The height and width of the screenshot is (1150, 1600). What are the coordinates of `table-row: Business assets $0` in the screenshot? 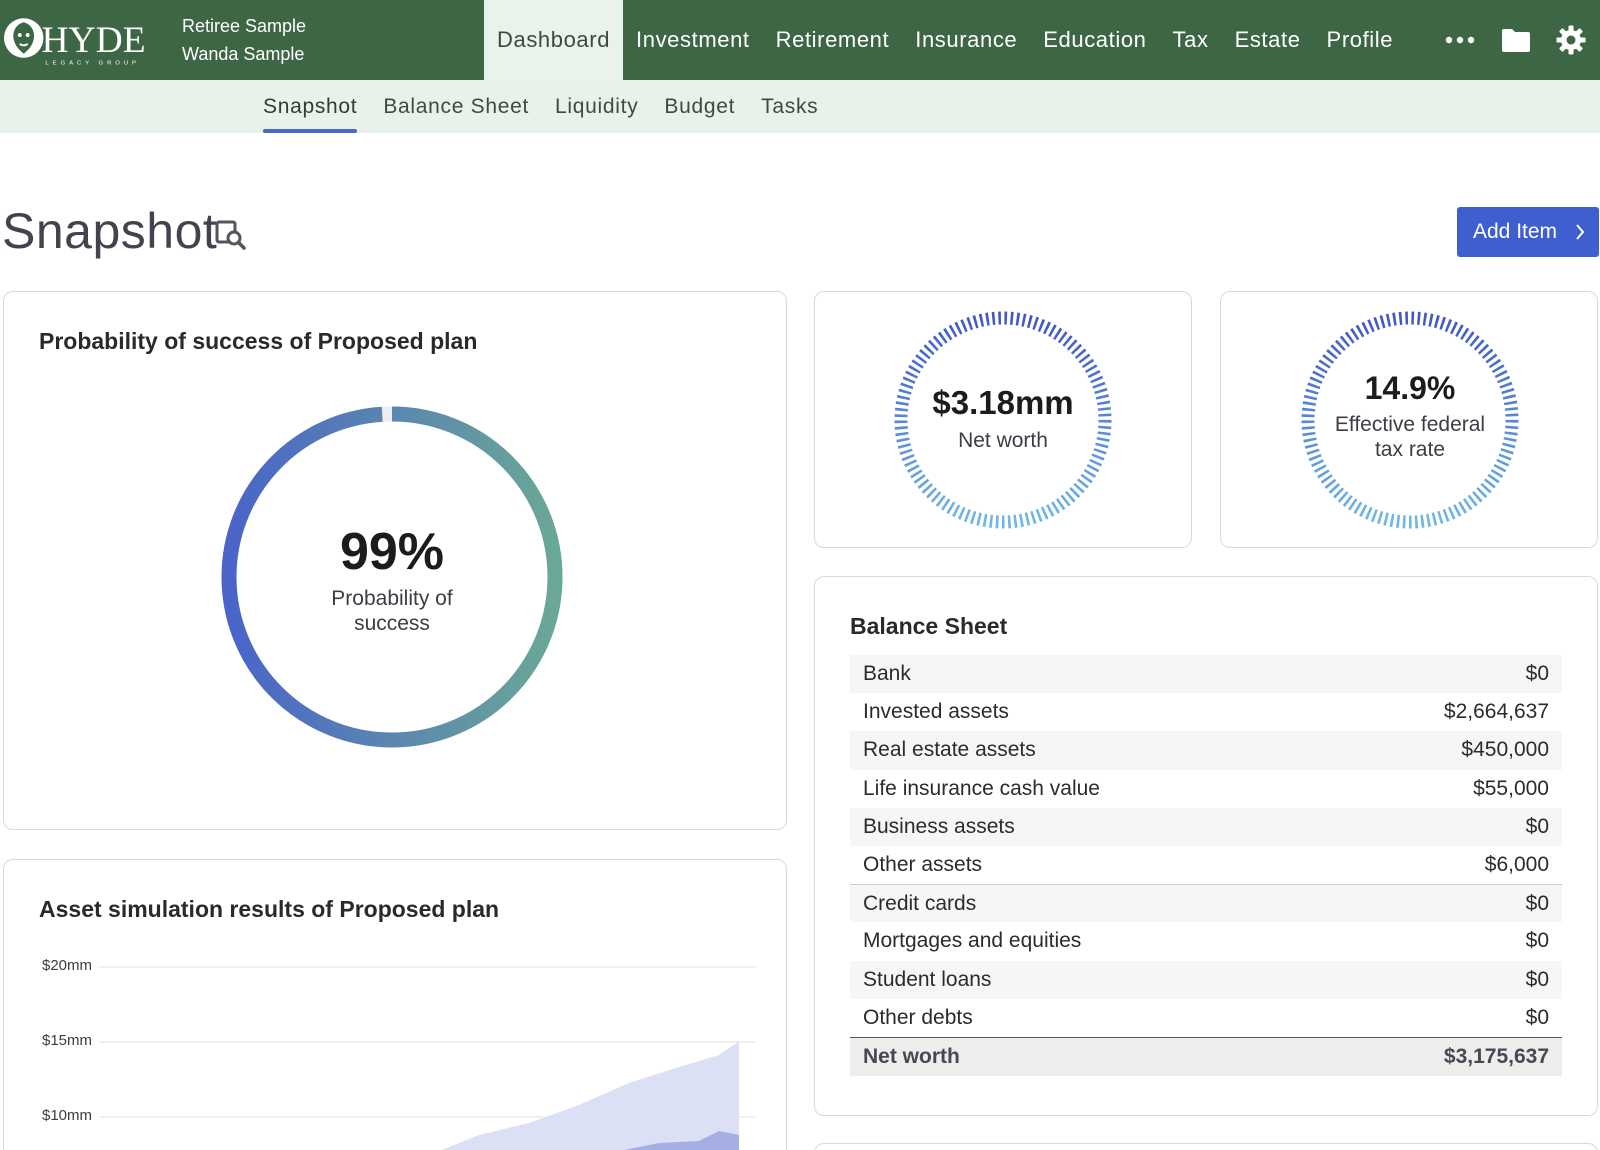 It's located at (1206, 826).